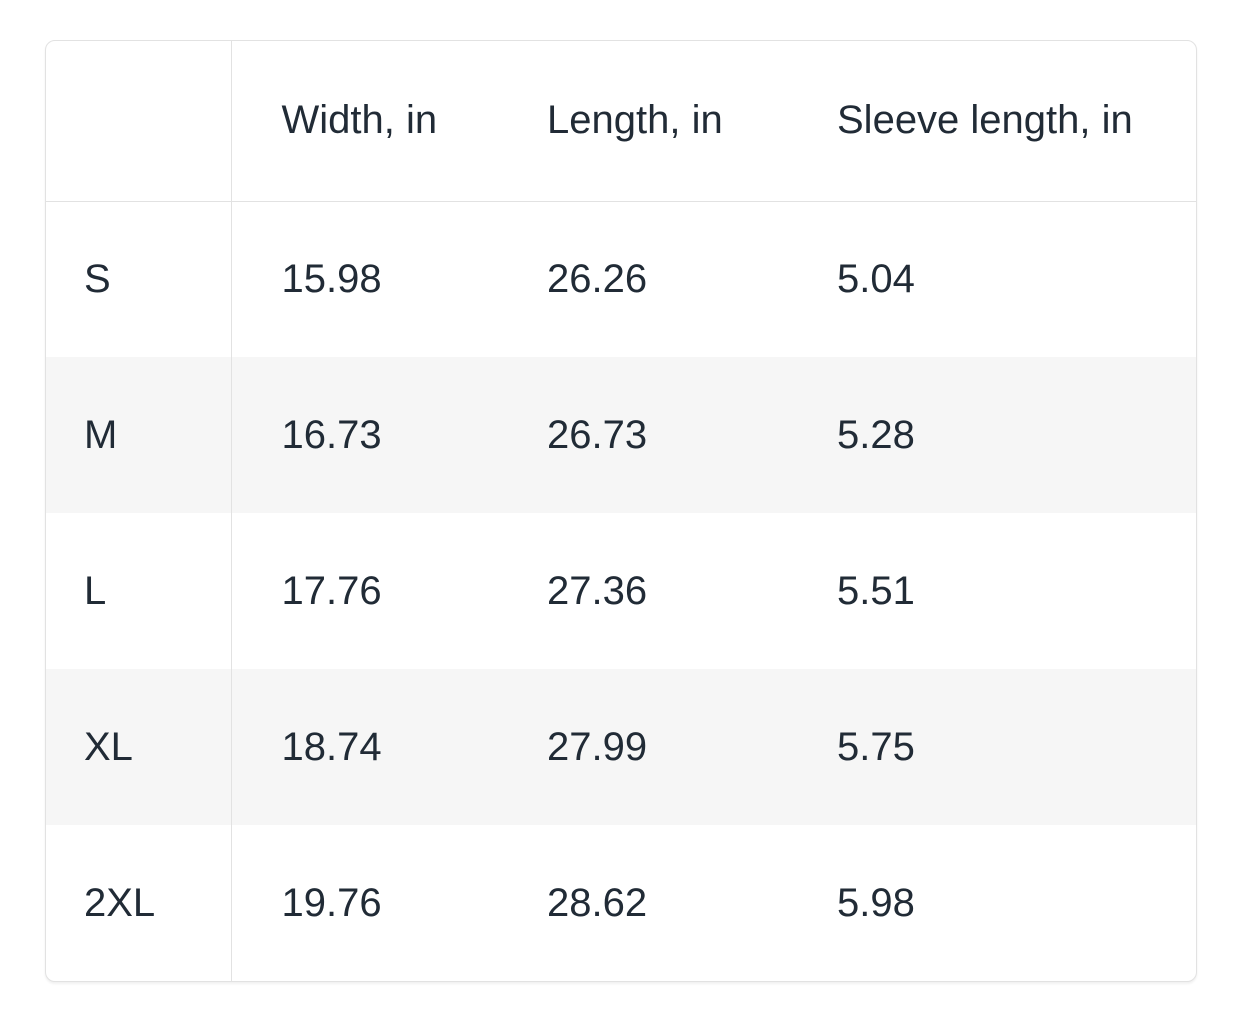 The height and width of the screenshot is (1035, 1242). Describe the element at coordinates (331, 590) in the screenshot. I see `width-value: 17.76` at that location.